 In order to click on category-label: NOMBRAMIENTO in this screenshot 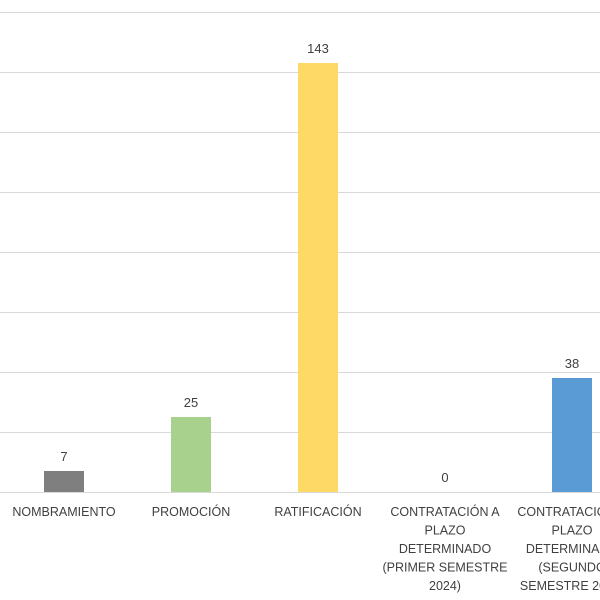, I will do `click(64, 512)`.